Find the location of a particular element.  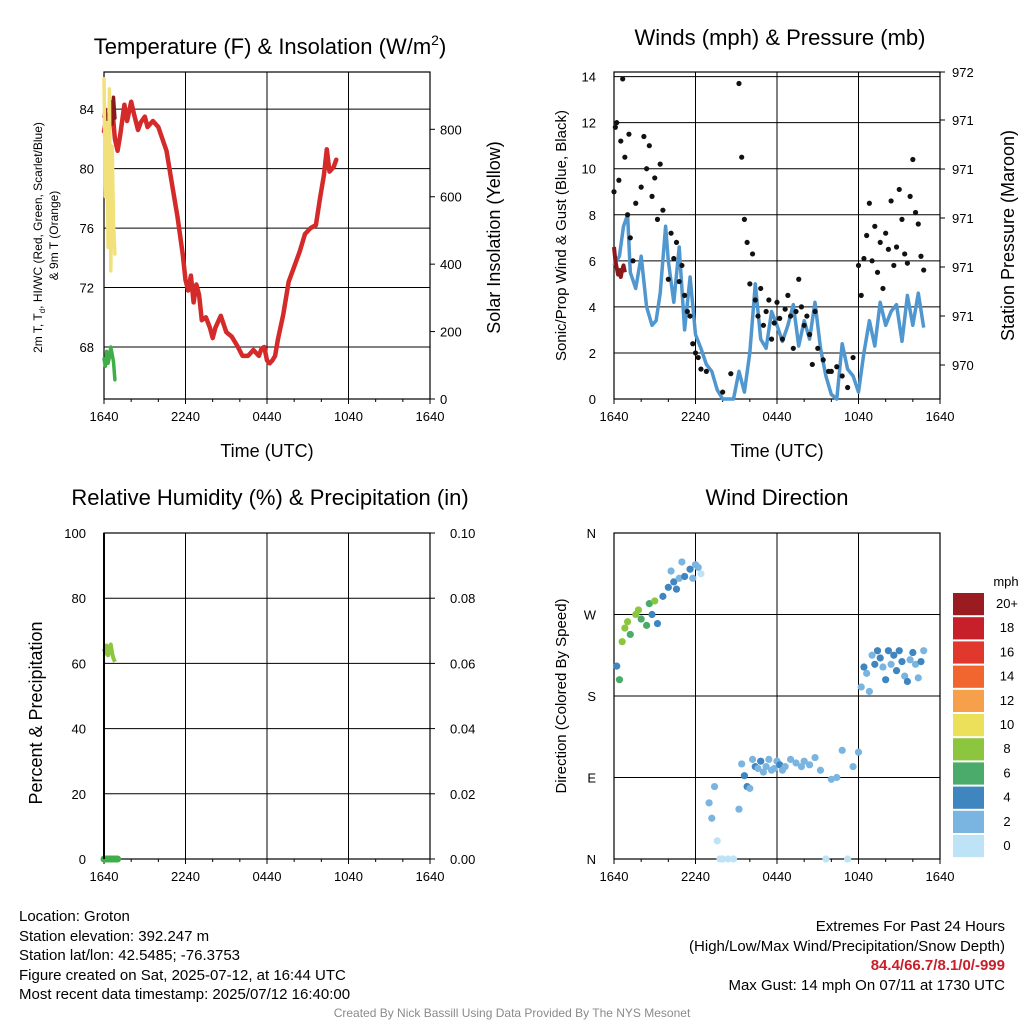

y-tick-label: 12 is located at coordinates (589, 123).